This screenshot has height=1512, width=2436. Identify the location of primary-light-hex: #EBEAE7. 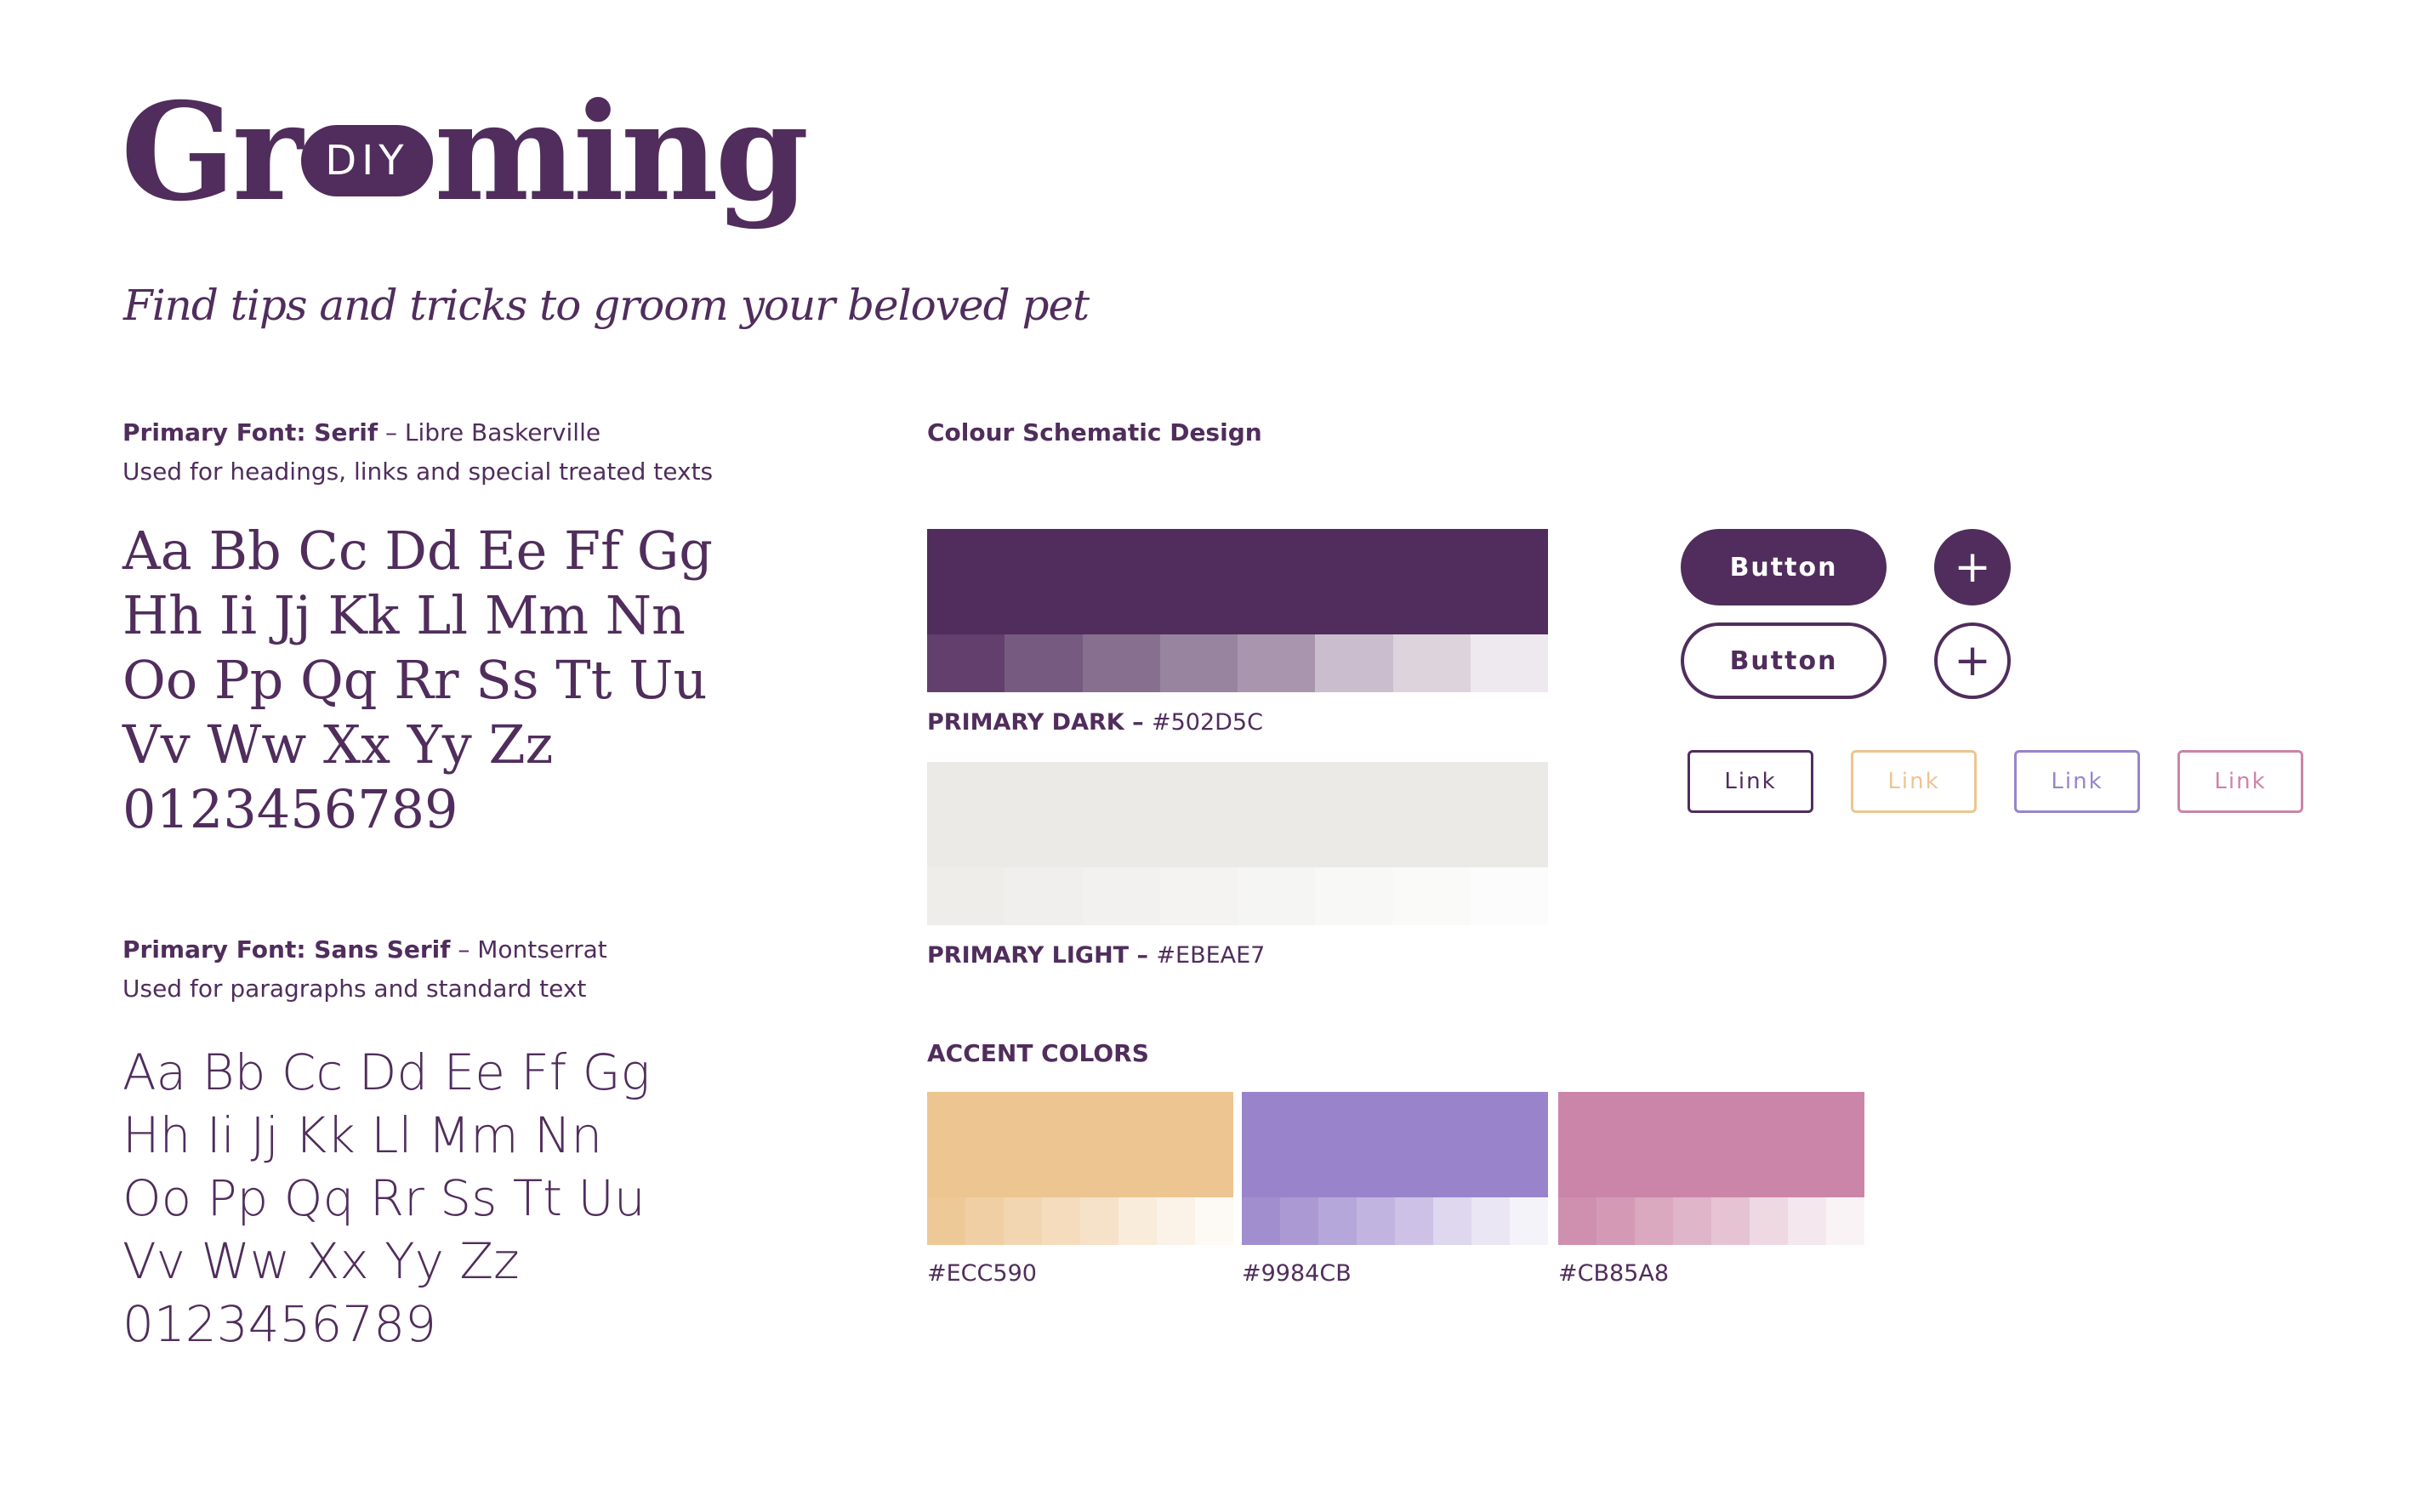
(1211, 955).